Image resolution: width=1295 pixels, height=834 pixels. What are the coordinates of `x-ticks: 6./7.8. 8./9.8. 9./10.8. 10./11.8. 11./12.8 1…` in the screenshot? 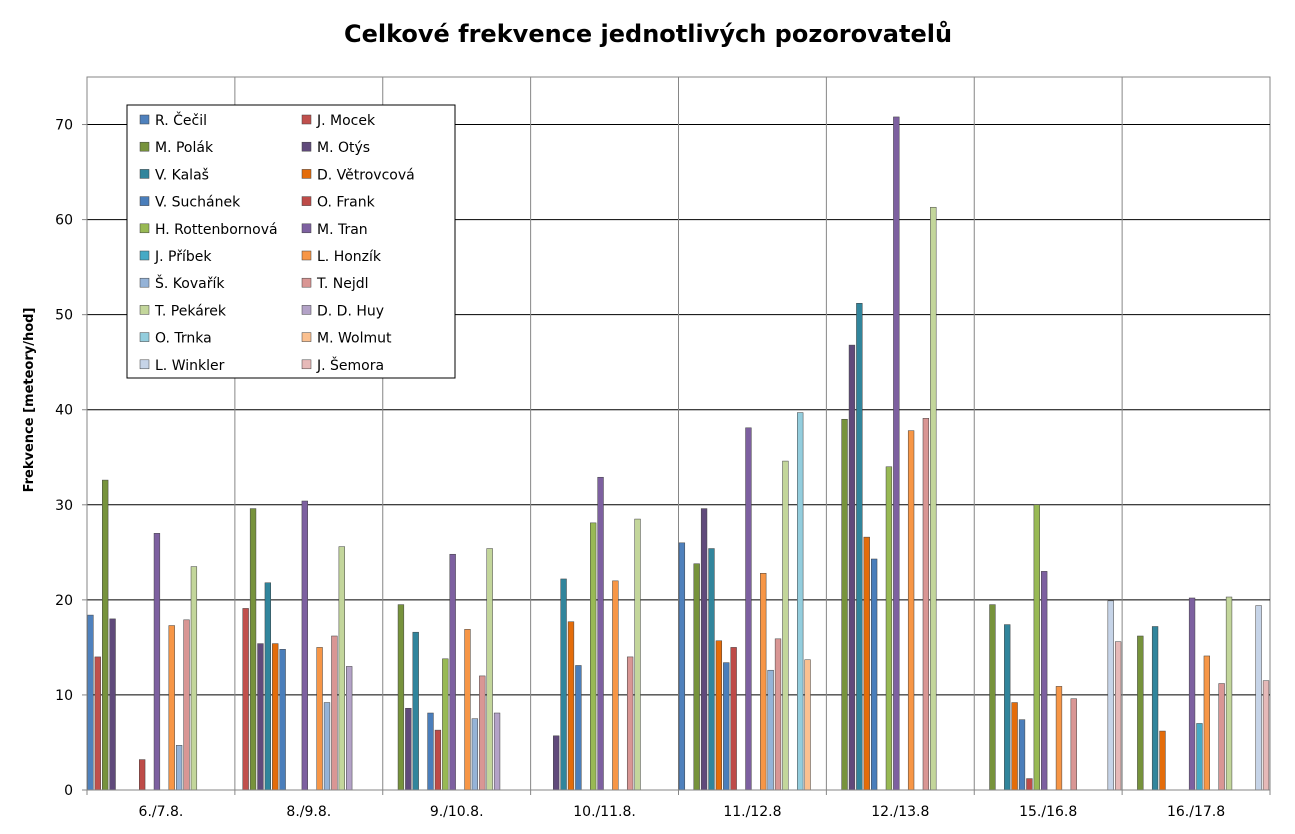 It's located at (678, 805).